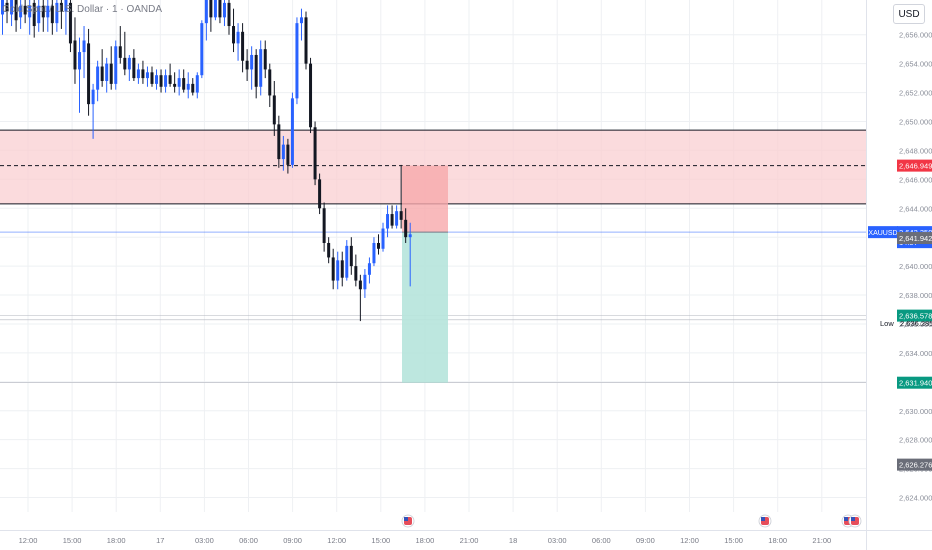  Describe the element at coordinates (915, 64) in the screenshot. I see `y-tick-label: 2,654.000` at that location.